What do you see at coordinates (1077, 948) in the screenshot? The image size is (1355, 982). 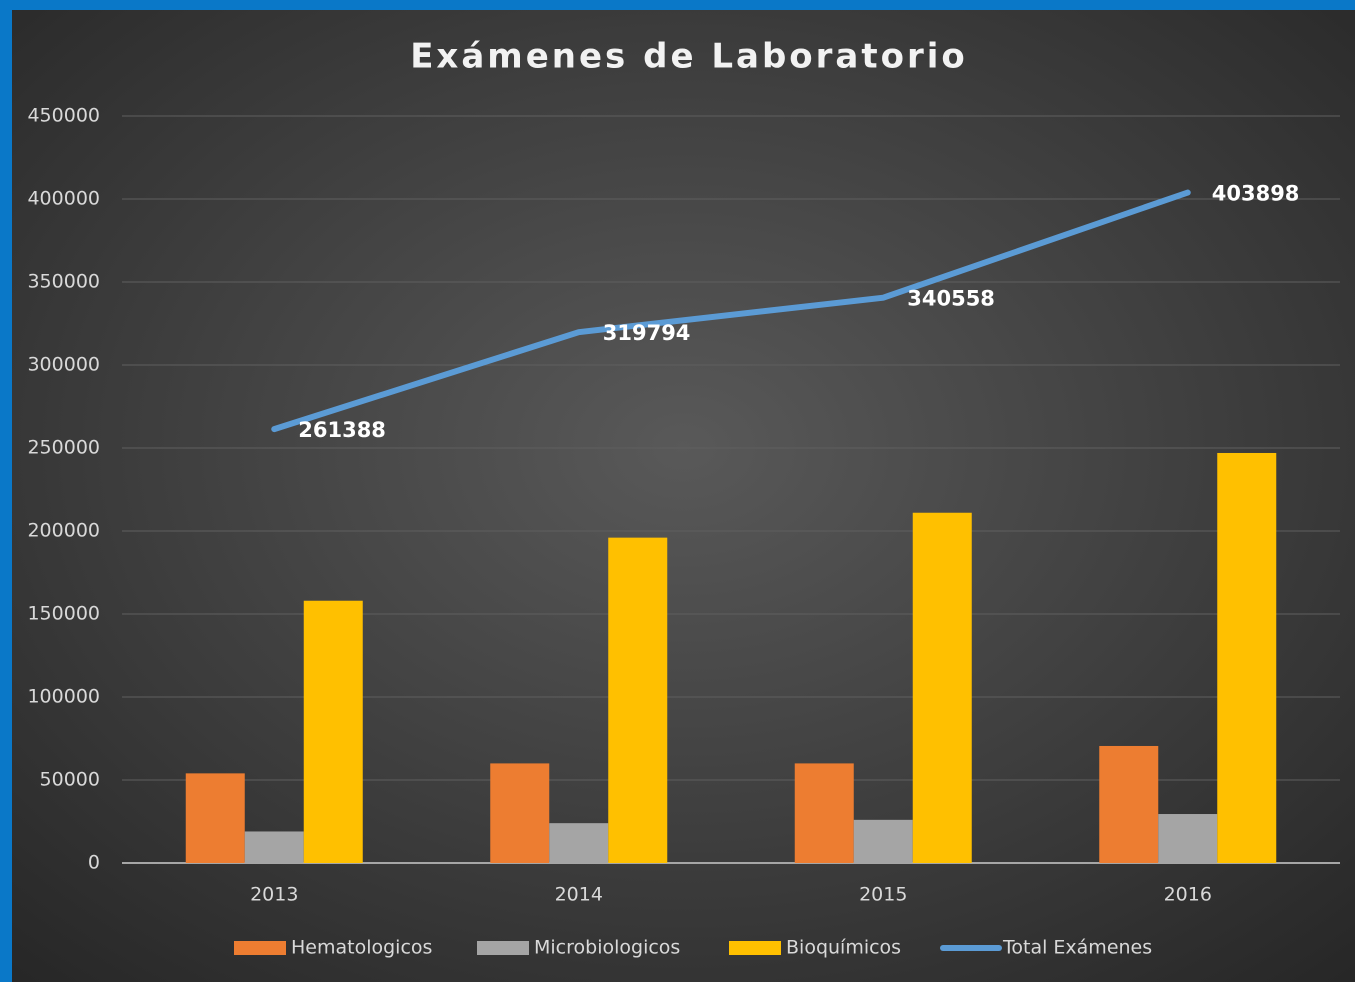 I see `legend-label: Total Exámenes` at bounding box center [1077, 948].